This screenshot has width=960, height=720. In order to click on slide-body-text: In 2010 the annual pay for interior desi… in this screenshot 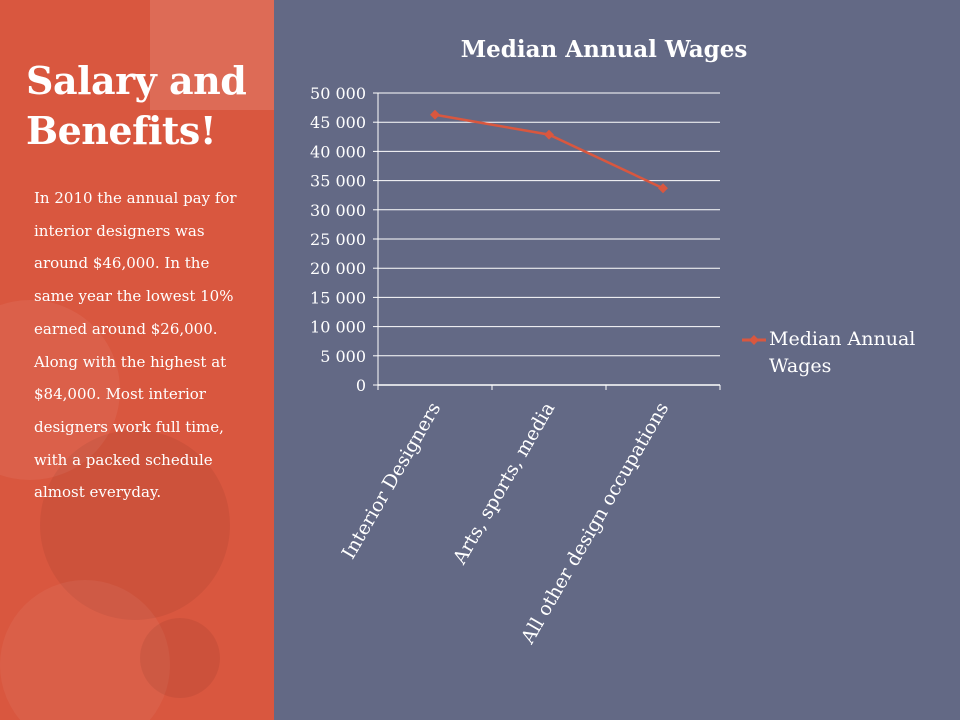, I will do `click(135, 345)`.